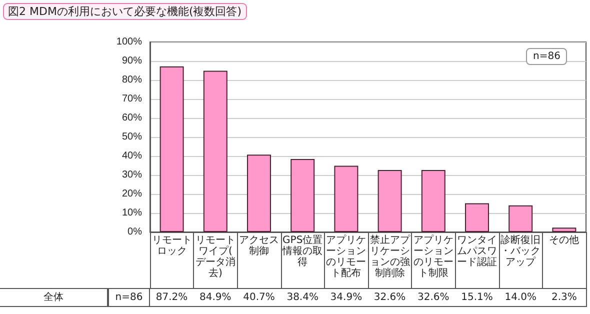 The height and width of the screenshot is (314, 590). What do you see at coordinates (132, 137) in the screenshot?
I see `y-tick-label: 50%` at bounding box center [132, 137].